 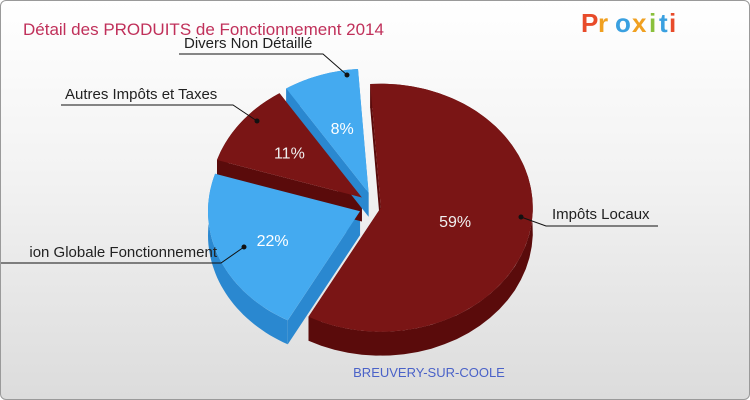 I want to click on logo-letter: P, so click(x=589, y=23).